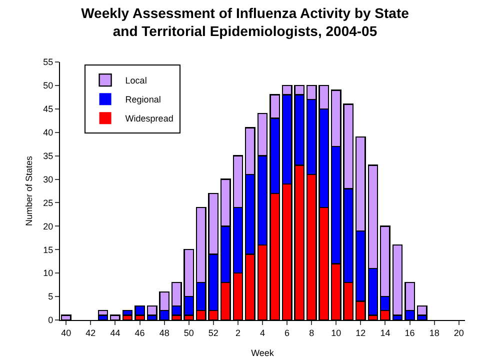 The image size is (490, 358). Describe the element at coordinates (263, 333) in the screenshot. I see `x-tick-label: 4` at that location.